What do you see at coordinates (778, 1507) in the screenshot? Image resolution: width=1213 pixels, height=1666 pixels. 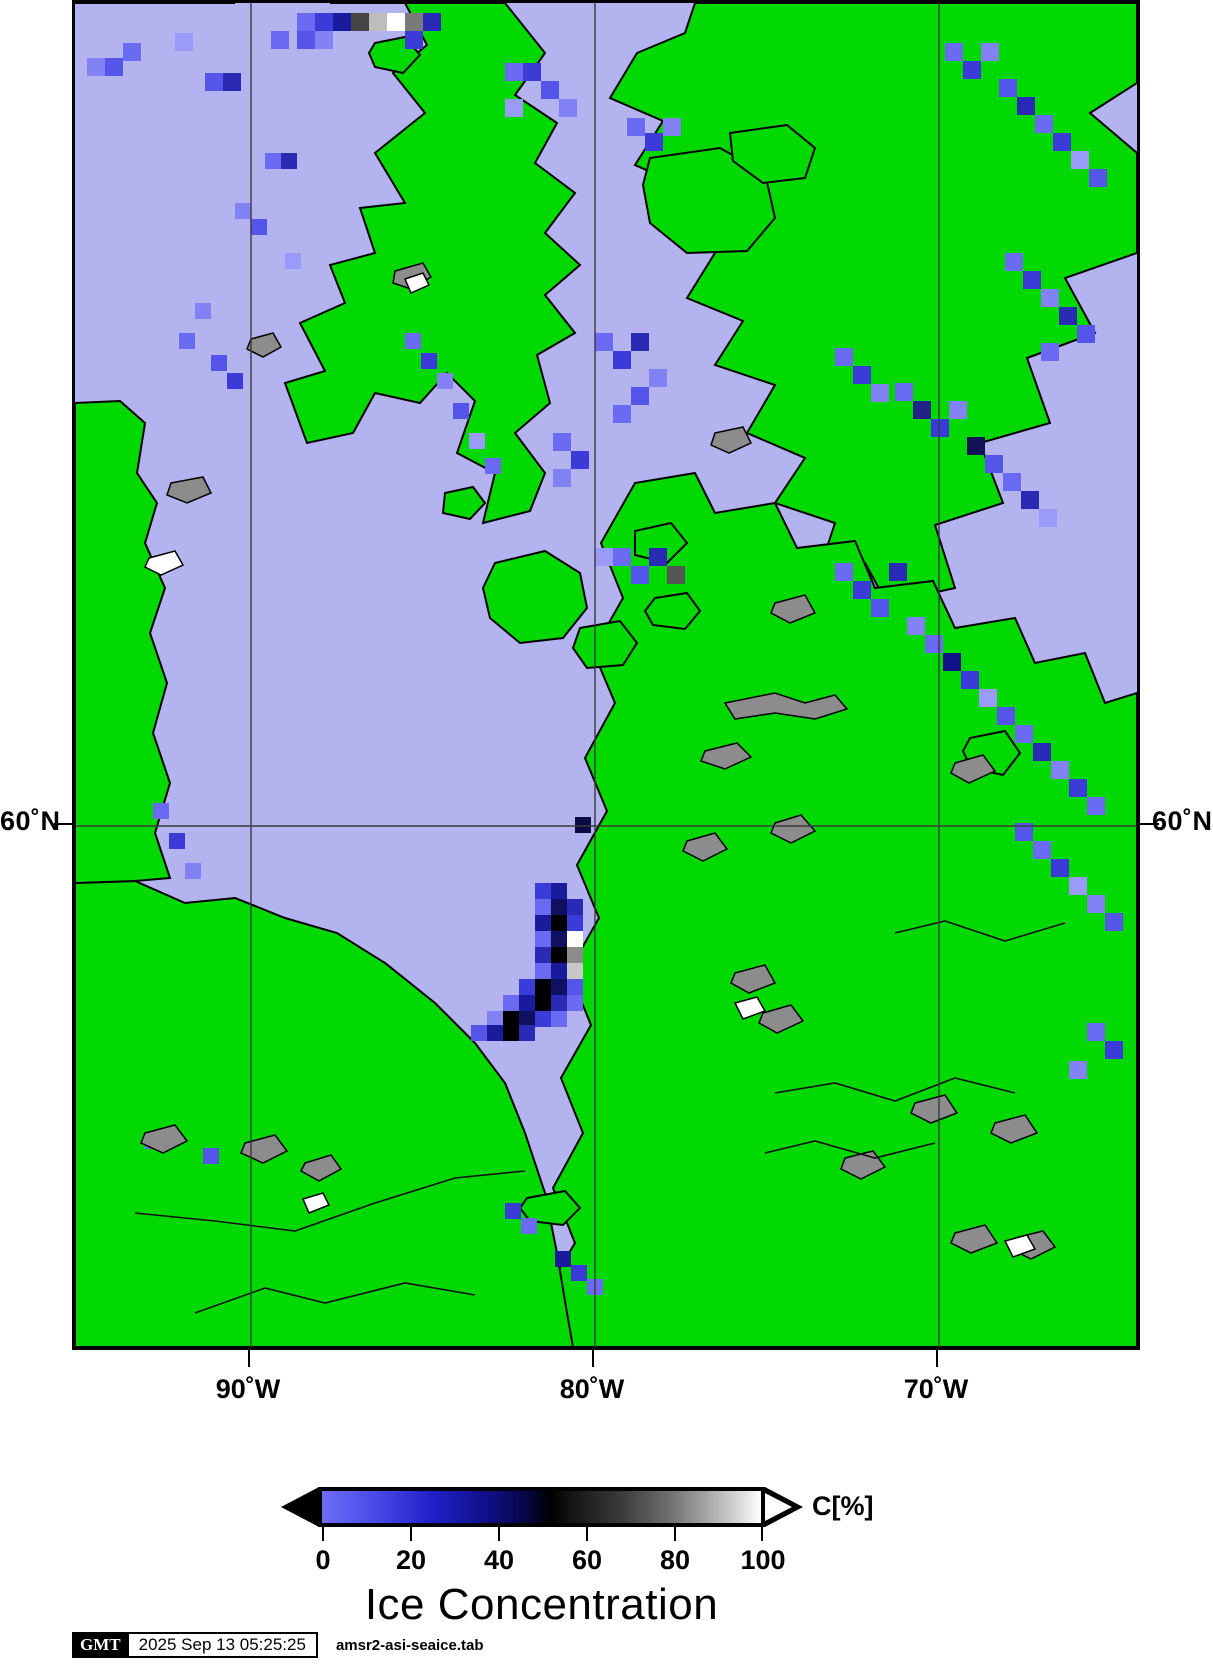 I see `colorbar-right-arrow-fill` at bounding box center [778, 1507].